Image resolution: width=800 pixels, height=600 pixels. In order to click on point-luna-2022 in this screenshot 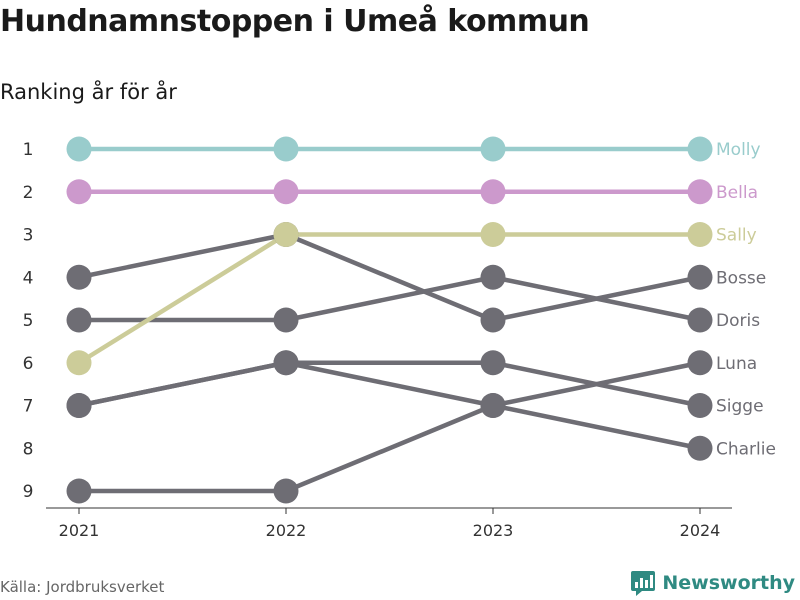, I will do `click(286, 491)`.